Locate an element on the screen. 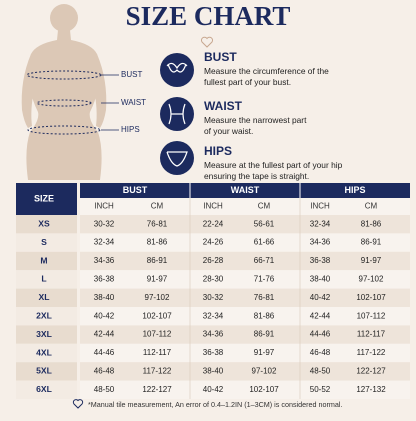 The height and width of the screenshot is (421, 416). measure-title: HIPS is located at coordinates (218, 151).